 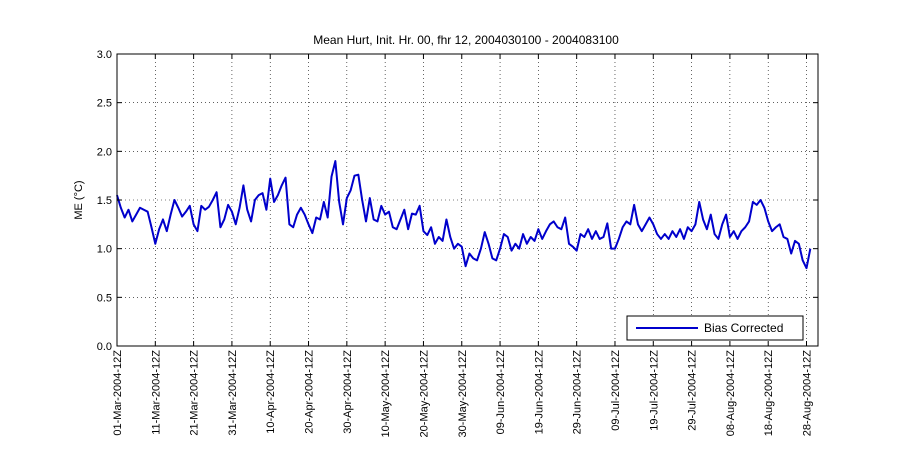 I want to click on x-tick-label: 28-Aug-2004-12Z, so click(x=808, y=393).